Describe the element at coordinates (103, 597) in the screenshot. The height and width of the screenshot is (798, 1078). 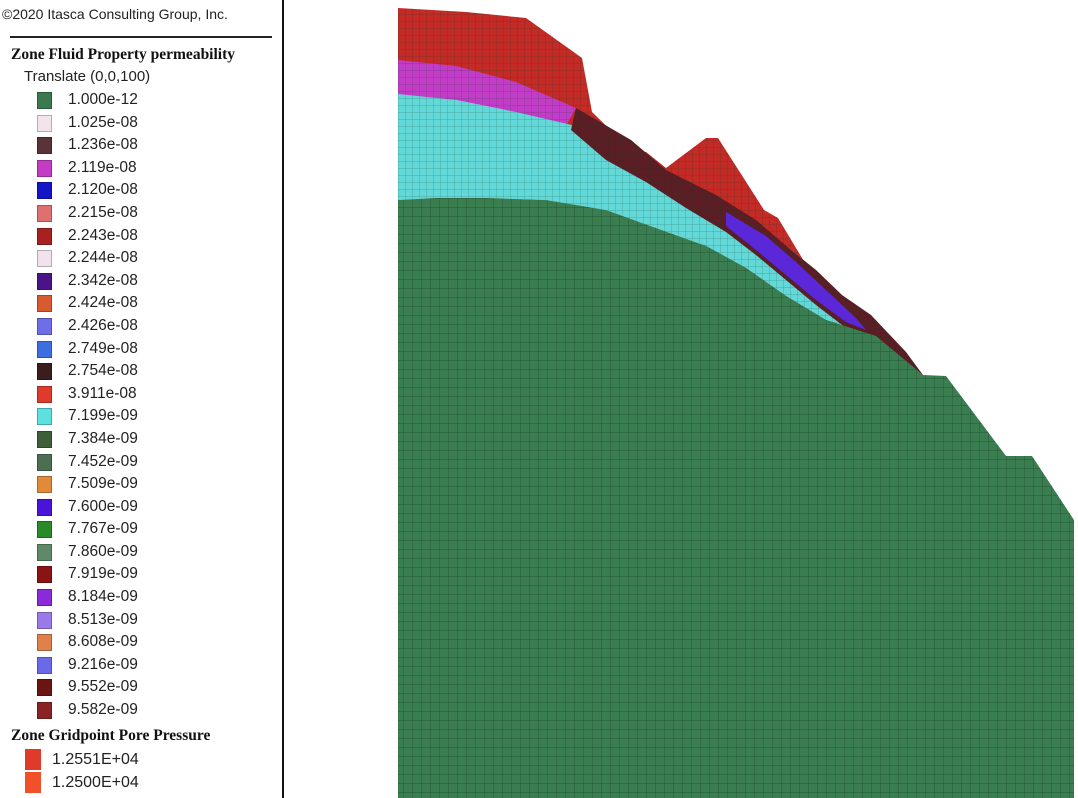
I see `permeability-legend-label: 8.184e-09` at that location.